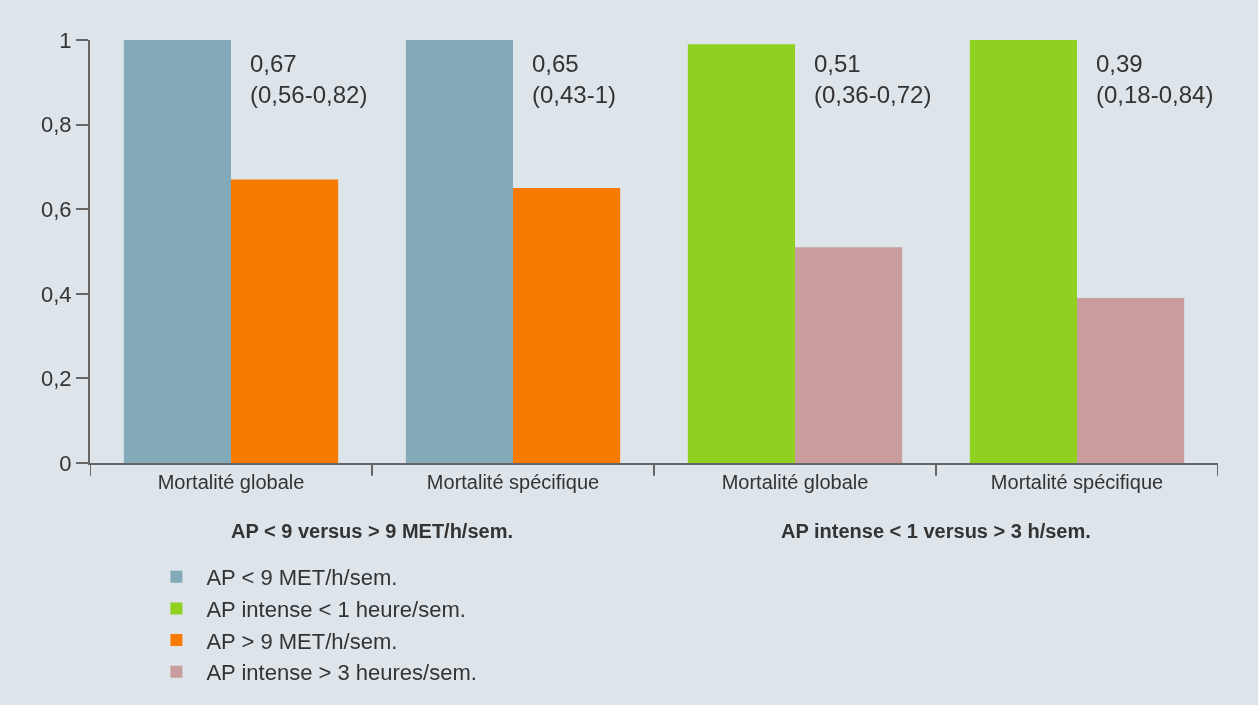 This screenshot has height=705, width=1258. Describe the element at coordinates (372, 531) in the screenshot. I see `text: AP < 9 versus > 9 MET/h/sem.` at that location.